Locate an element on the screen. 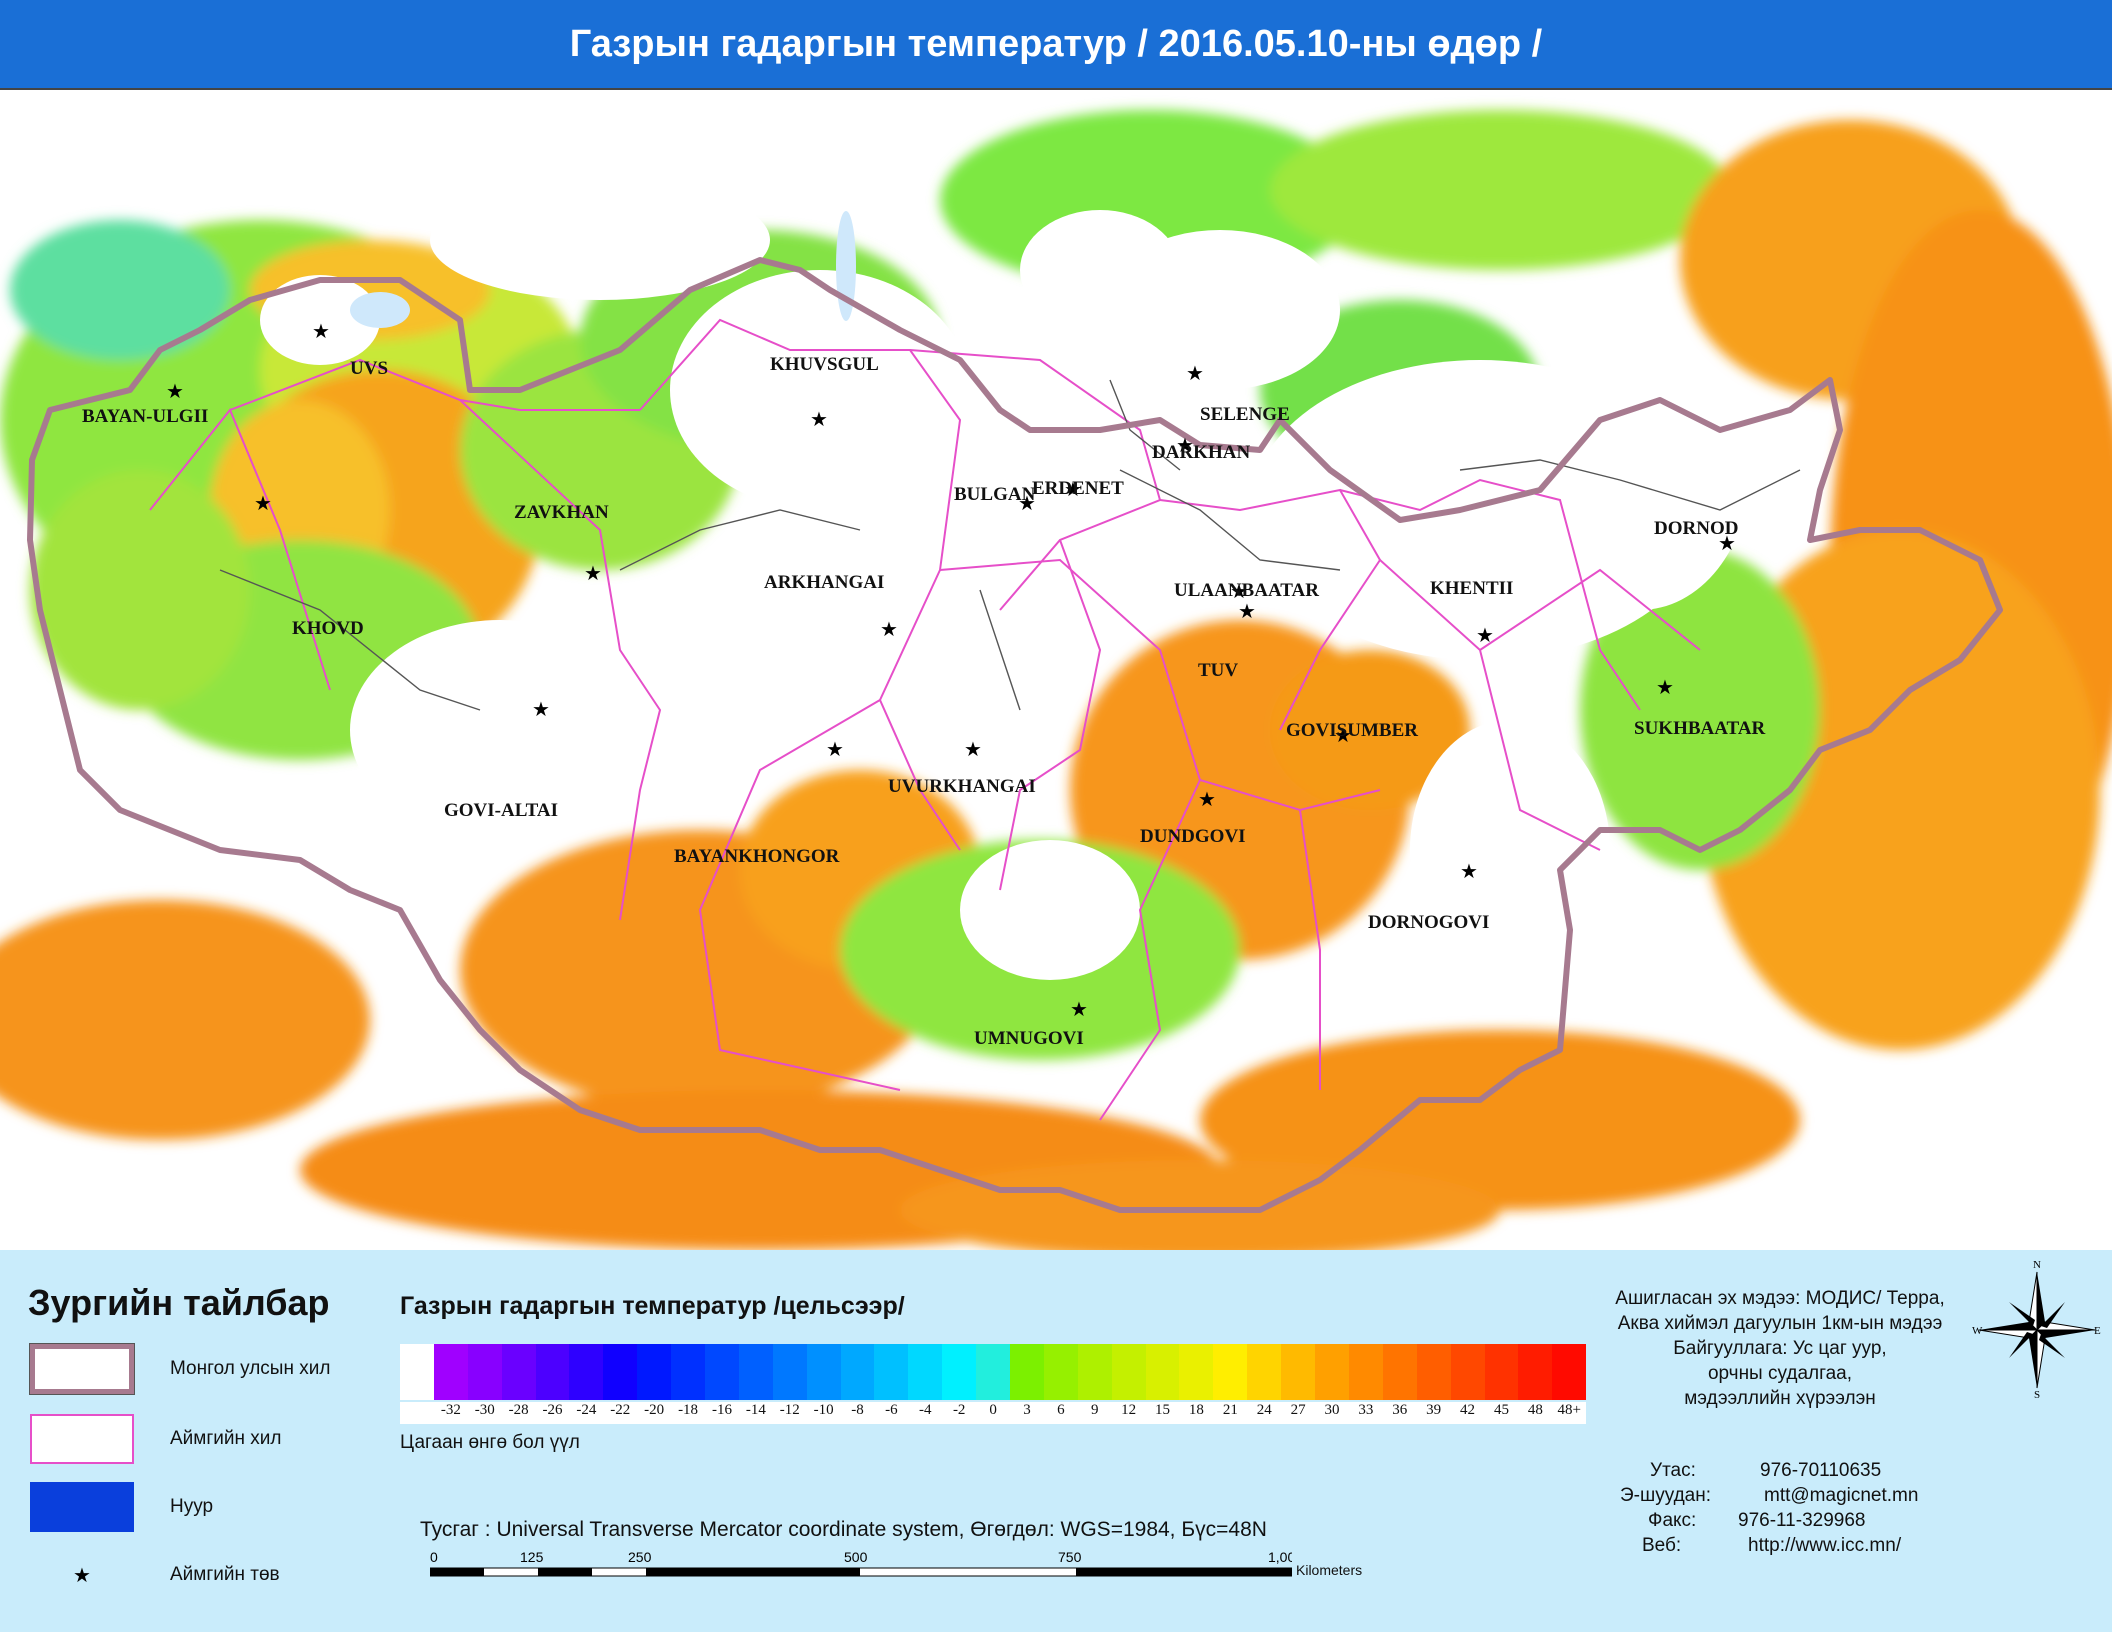 The width and height of the screenshot is (2112, 1632). label-govi-altai: GOVI-ALTAI is located at coordinates (501, 810).